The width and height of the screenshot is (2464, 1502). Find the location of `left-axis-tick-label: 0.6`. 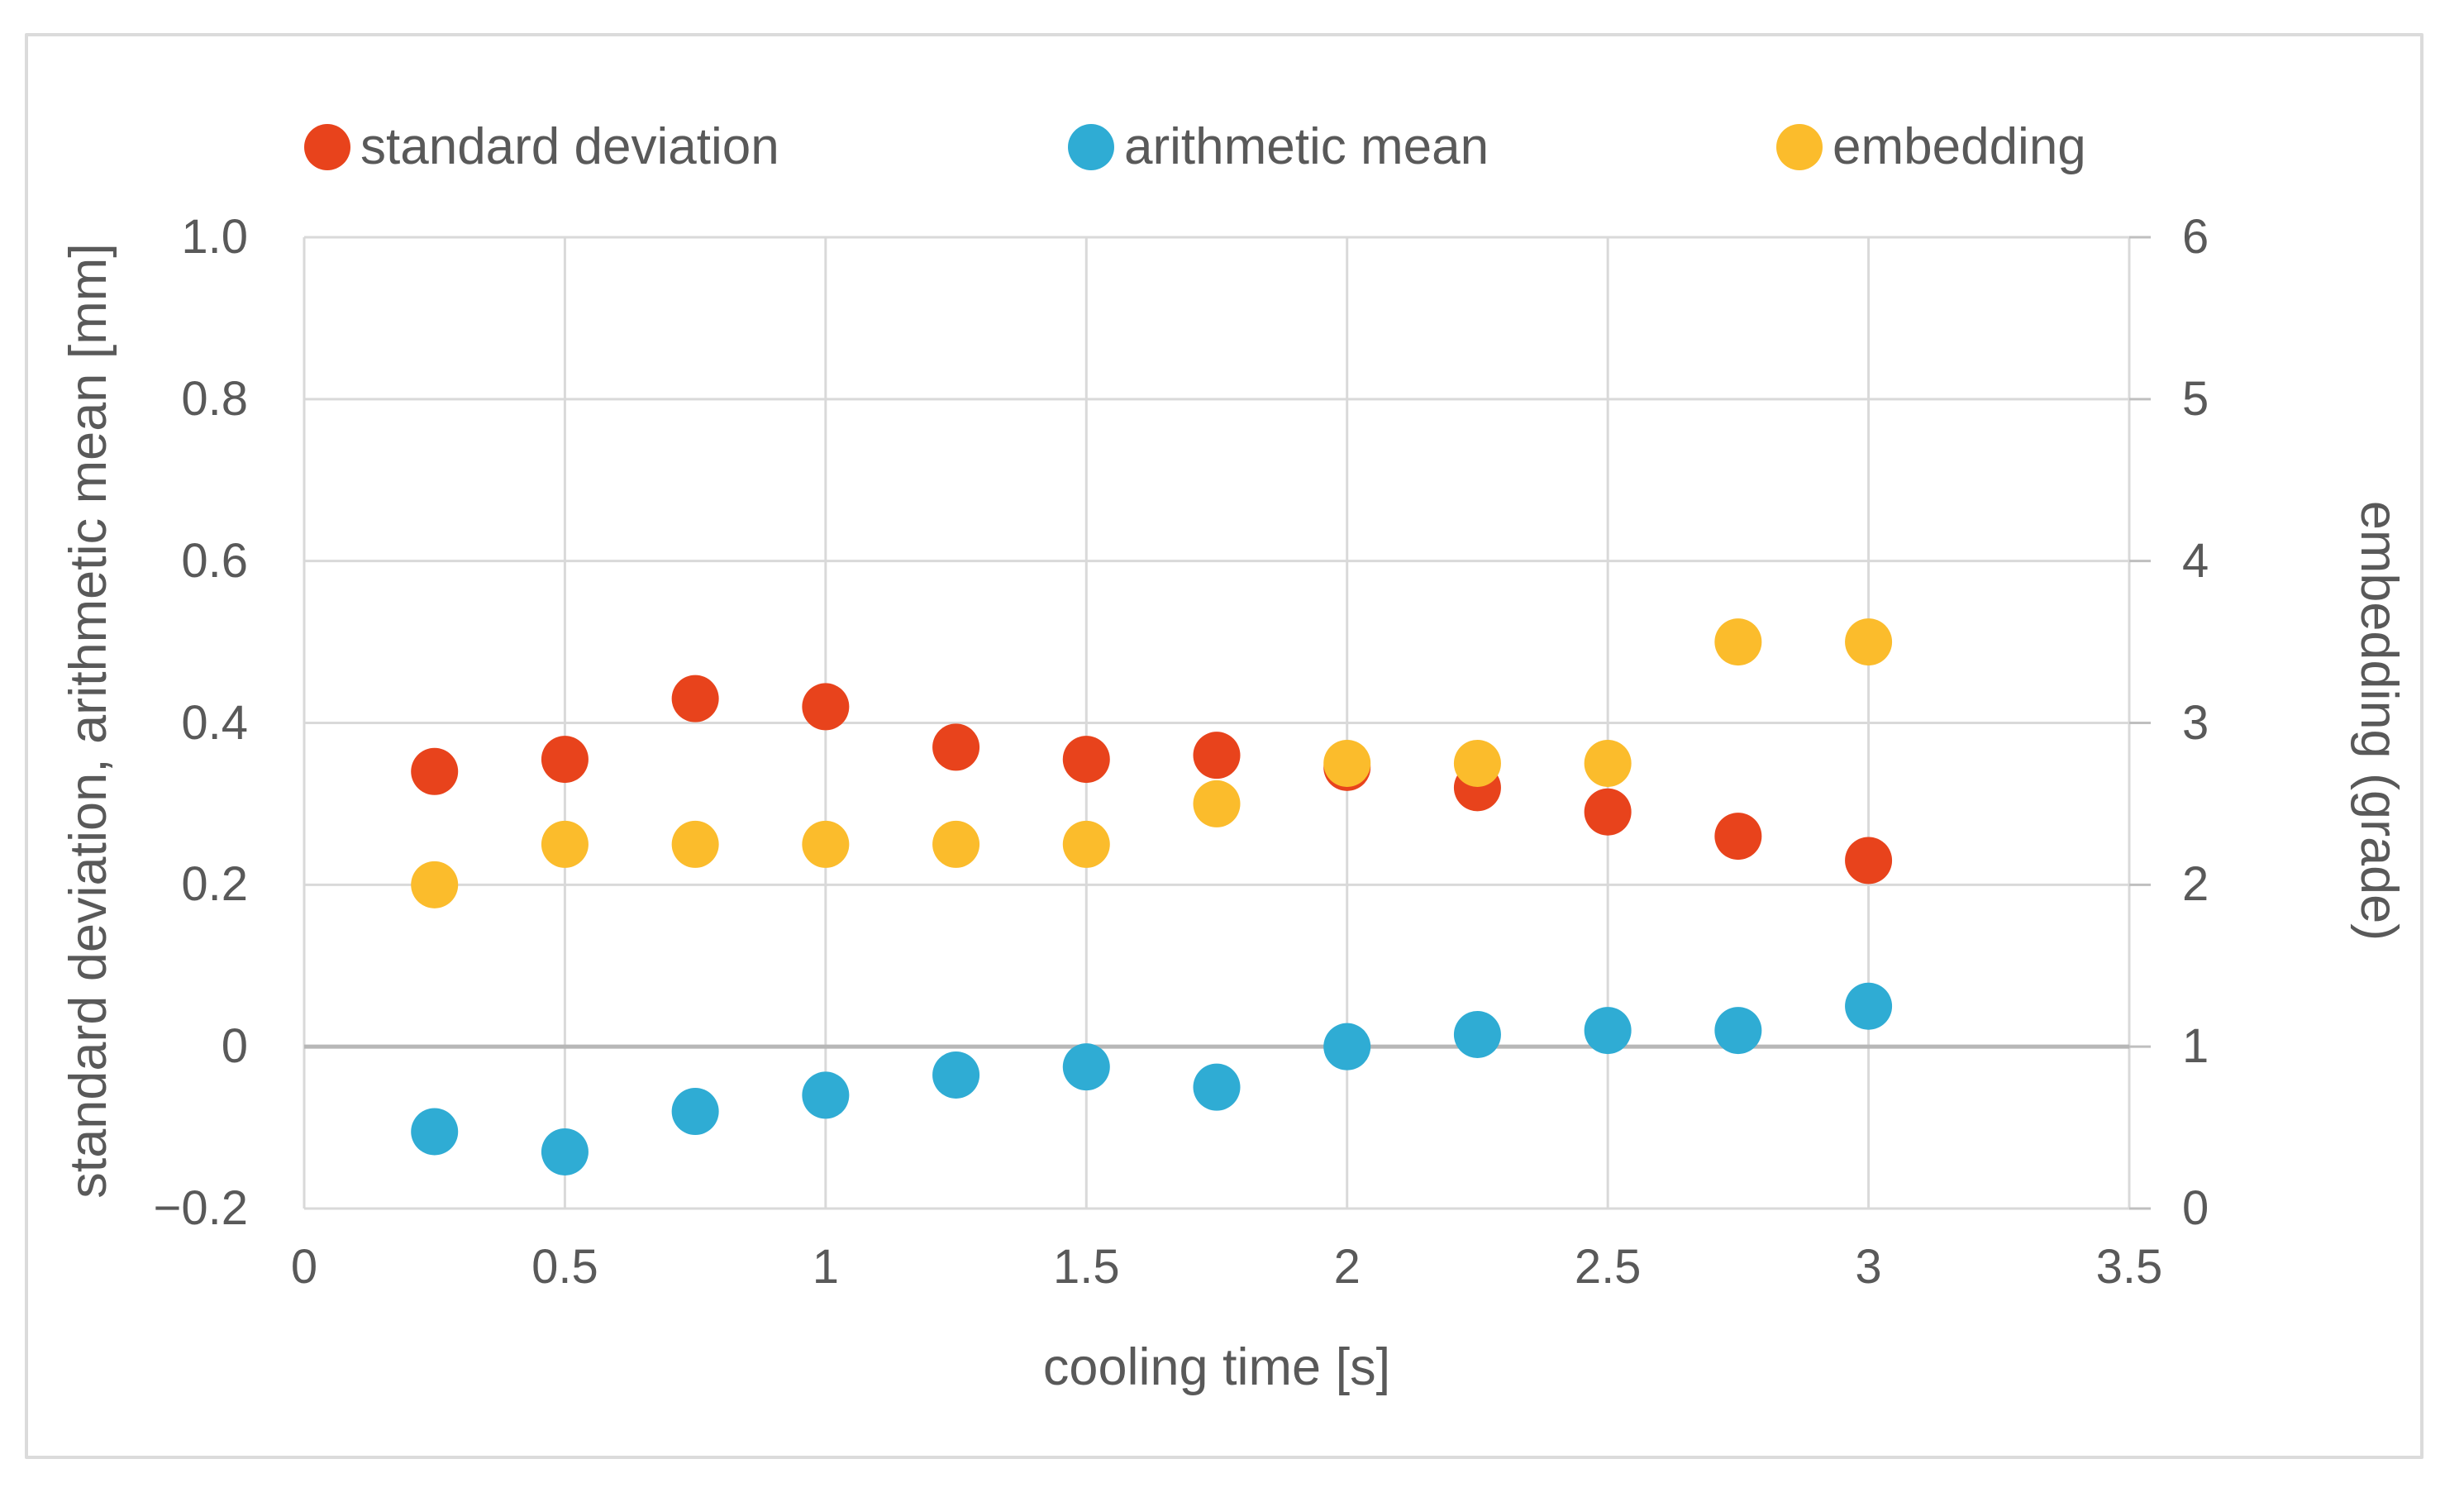

left-axis-tick-label: 0.6 is located at coordinates (215, 560).